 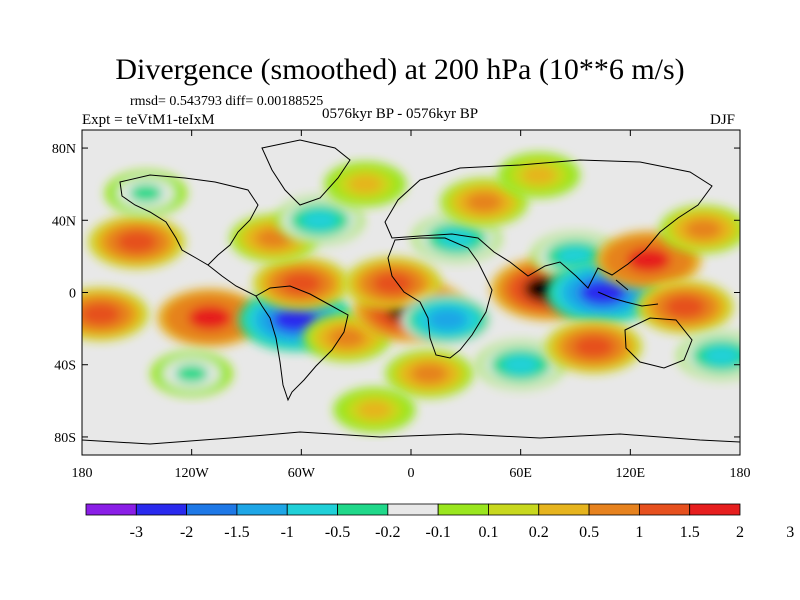 I want to click on colorbar-label-11: 1.5, so click(x=690, y=532).